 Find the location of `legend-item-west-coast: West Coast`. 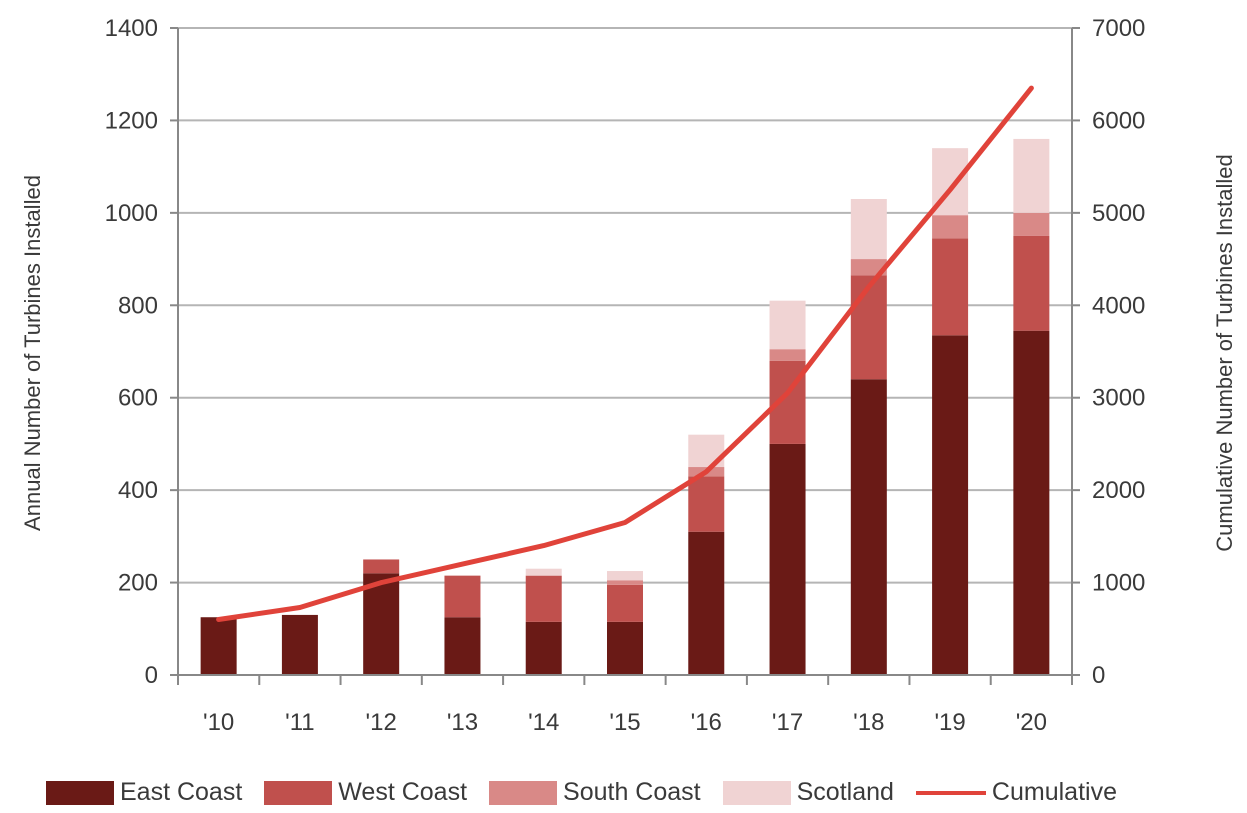

legend-item-west-coast: West Coast is located at coordinates (365, 792).